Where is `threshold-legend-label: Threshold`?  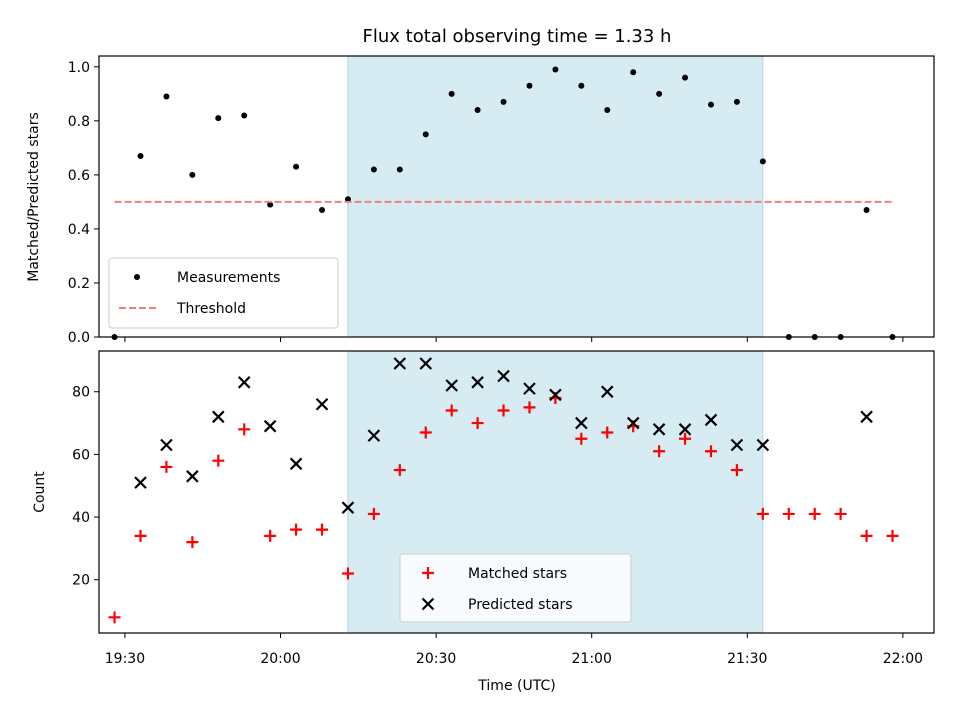
threshold-legend-label: Threshold is located at coordinates (211, 309).